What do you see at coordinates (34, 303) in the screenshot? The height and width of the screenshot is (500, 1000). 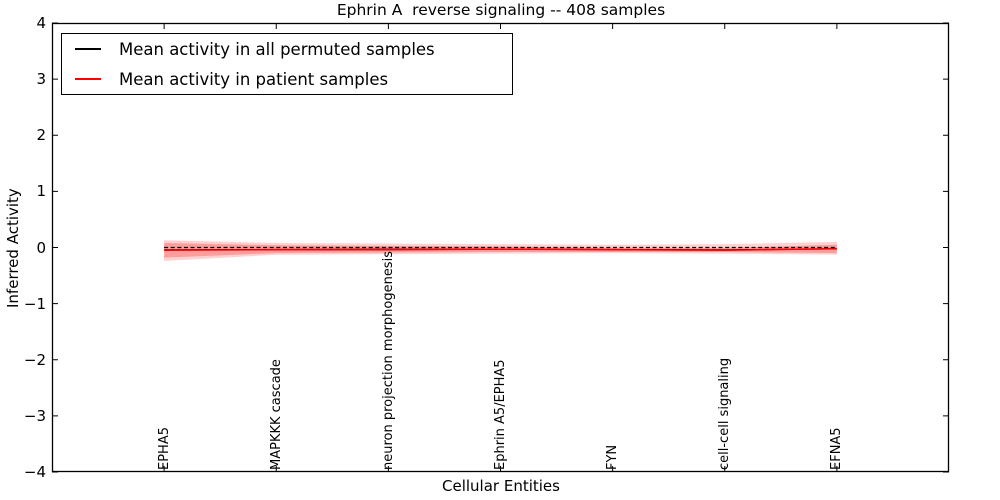 I see `y-tick-label: −1` at bounding box center [34, 303].